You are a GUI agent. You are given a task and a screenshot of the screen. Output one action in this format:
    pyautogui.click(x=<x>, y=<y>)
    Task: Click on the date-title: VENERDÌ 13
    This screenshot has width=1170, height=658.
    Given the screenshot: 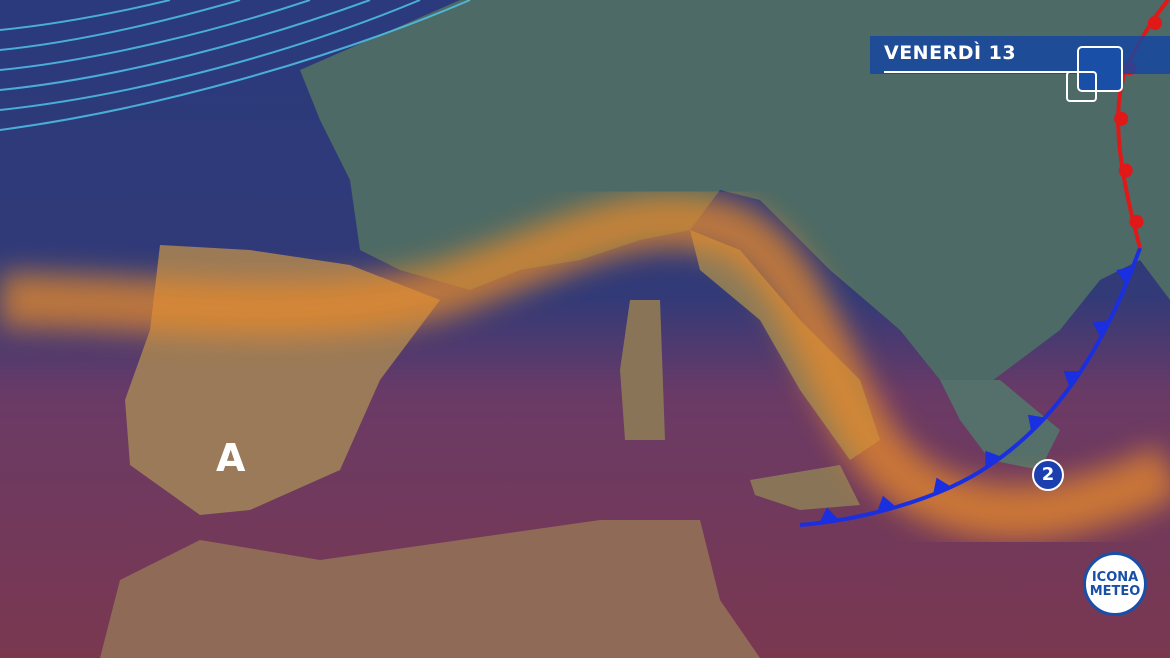 What is the action you would take?
    pyautogui.click(x=950, y=53)
    